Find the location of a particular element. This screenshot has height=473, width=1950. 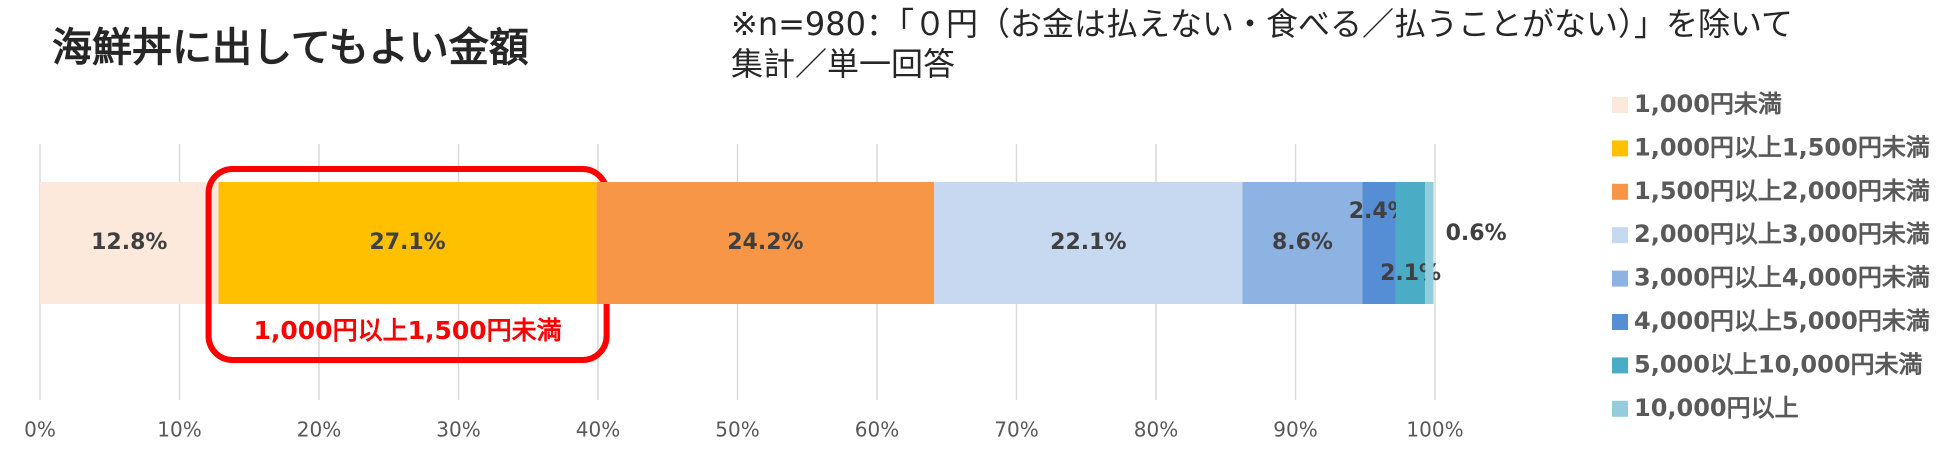

x-tick-label: 90% is located at coordinates (1295, 430).